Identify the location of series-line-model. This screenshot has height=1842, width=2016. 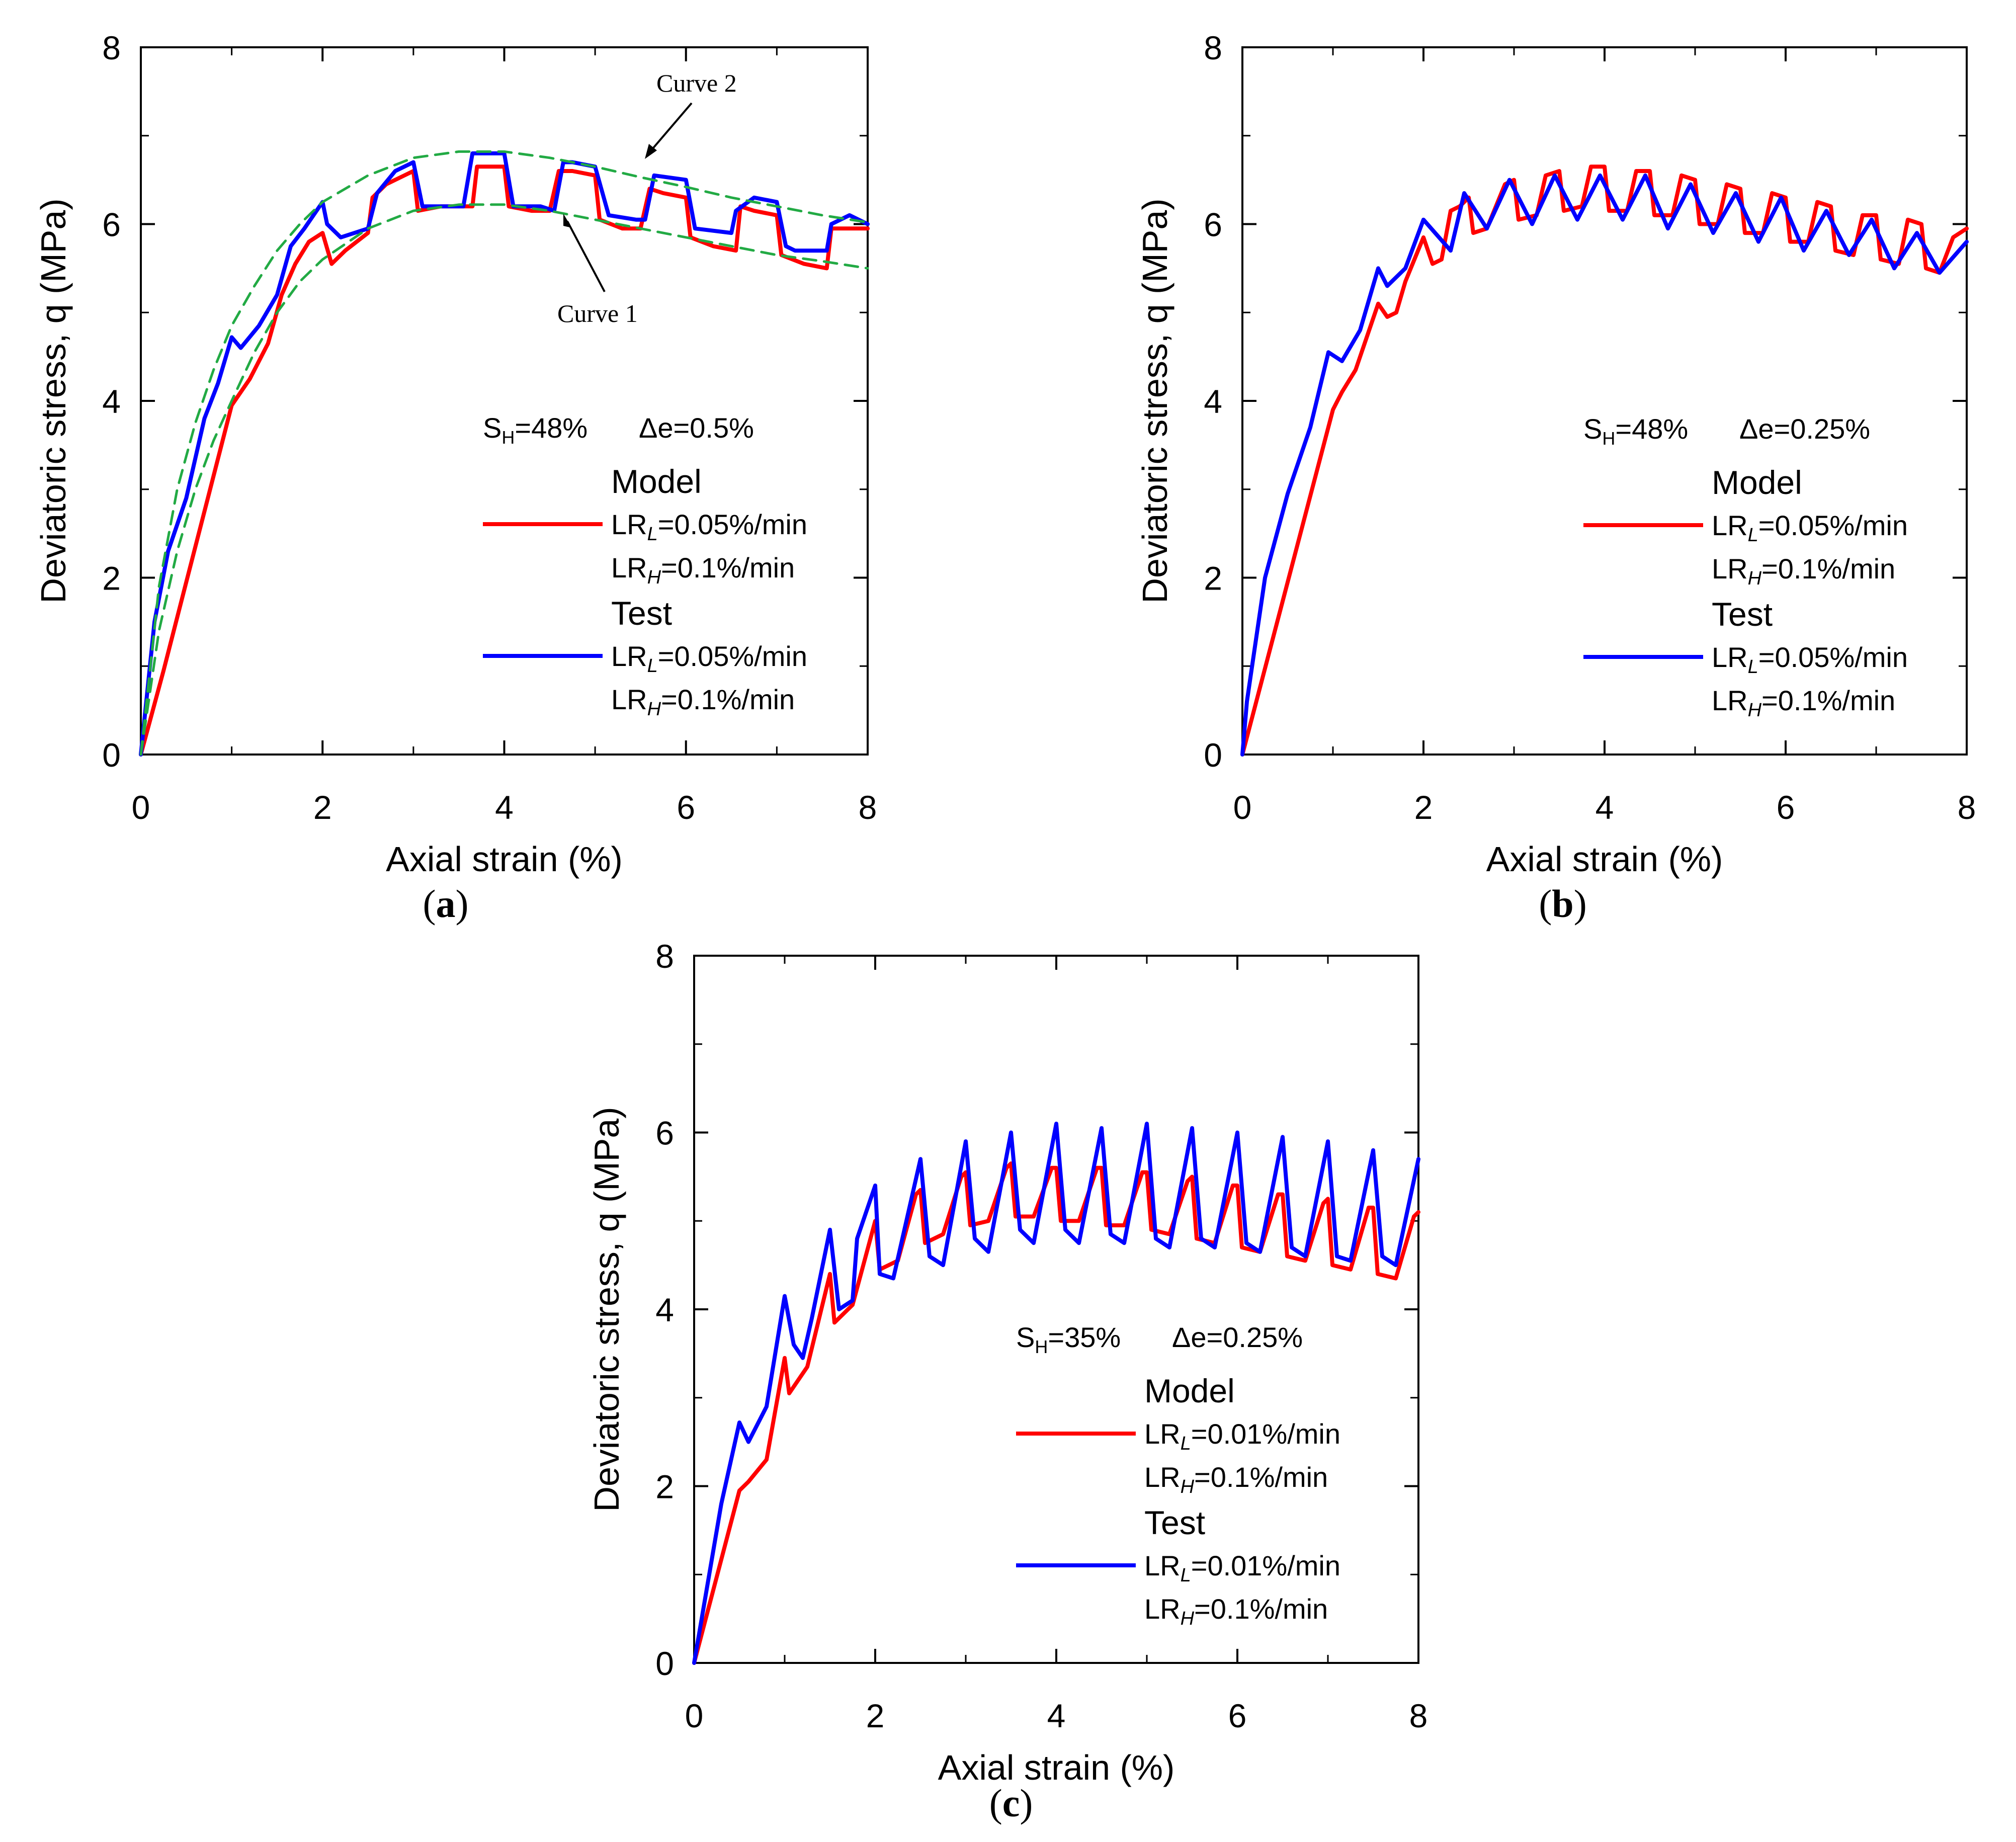
(1056, 1413).